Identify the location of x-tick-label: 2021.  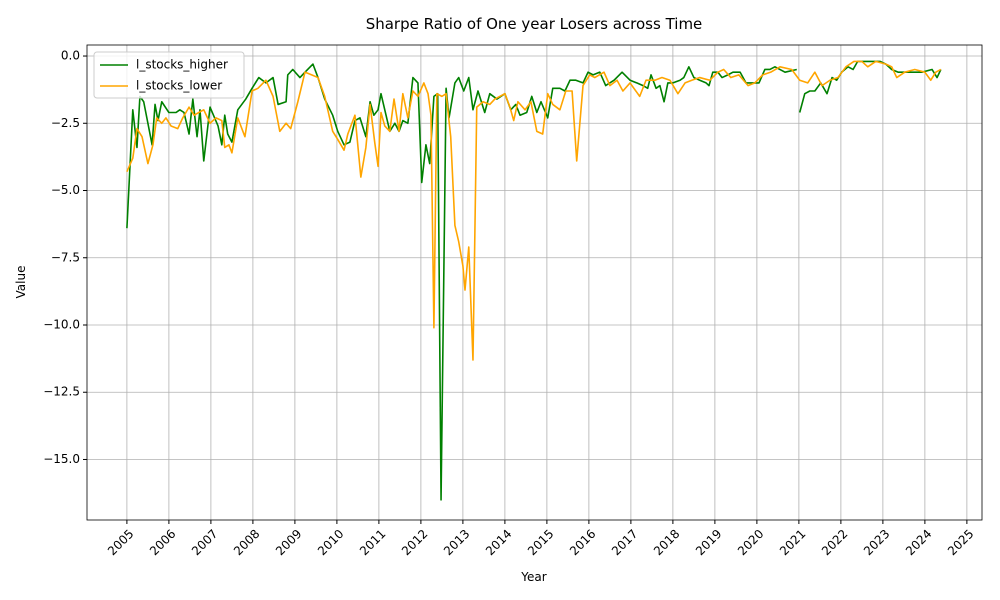
(792, 542).